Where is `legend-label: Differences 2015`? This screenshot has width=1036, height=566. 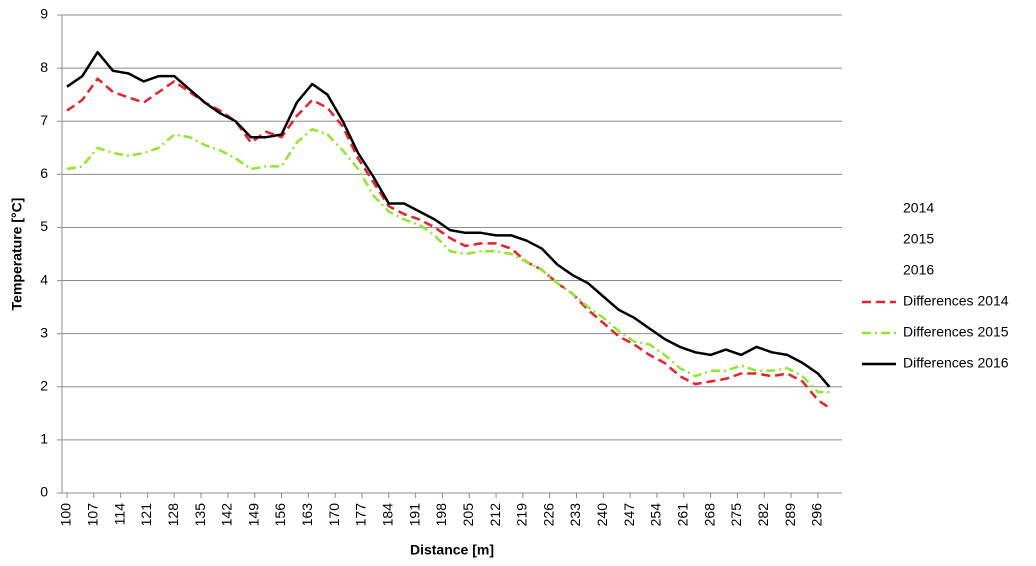 legend-label: Differences 2015 is located at coordinates (956, 332).